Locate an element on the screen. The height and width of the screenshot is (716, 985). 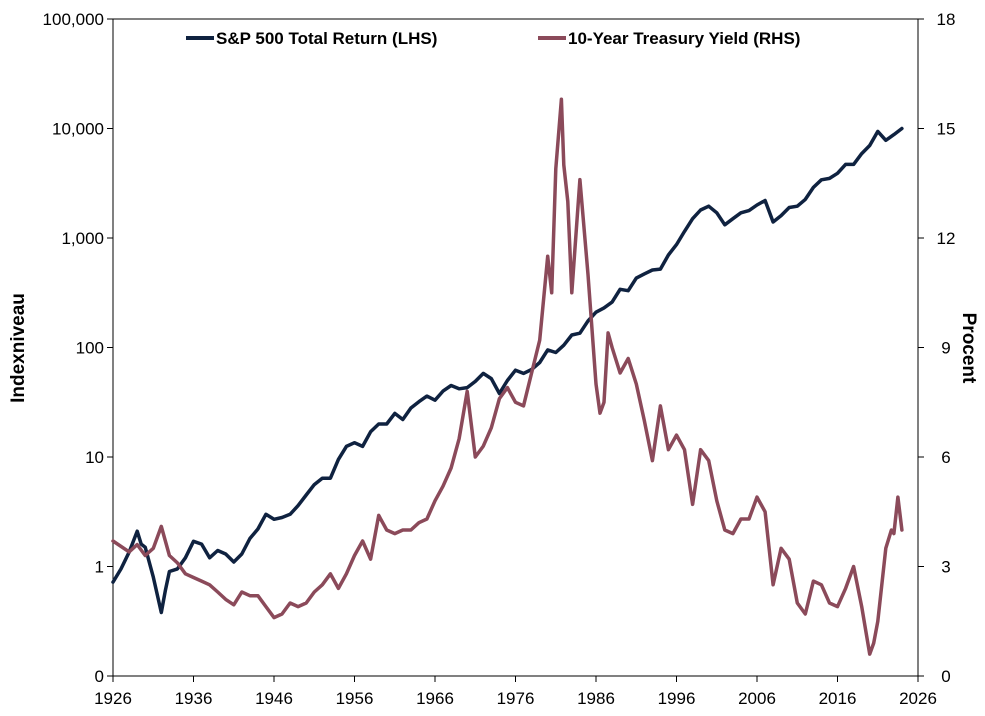
left-axis: 0 1 10 100 1,000 10,000 100,000 is located at coordinates (78, 348).